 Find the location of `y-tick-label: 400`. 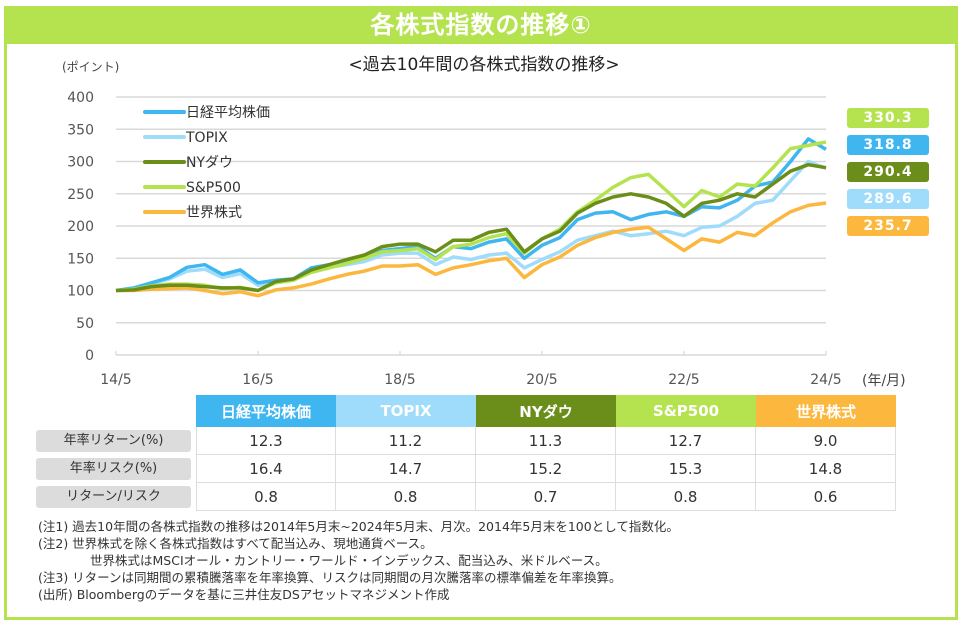

y-tick-label: 400 is located at coordinates (80, 98).